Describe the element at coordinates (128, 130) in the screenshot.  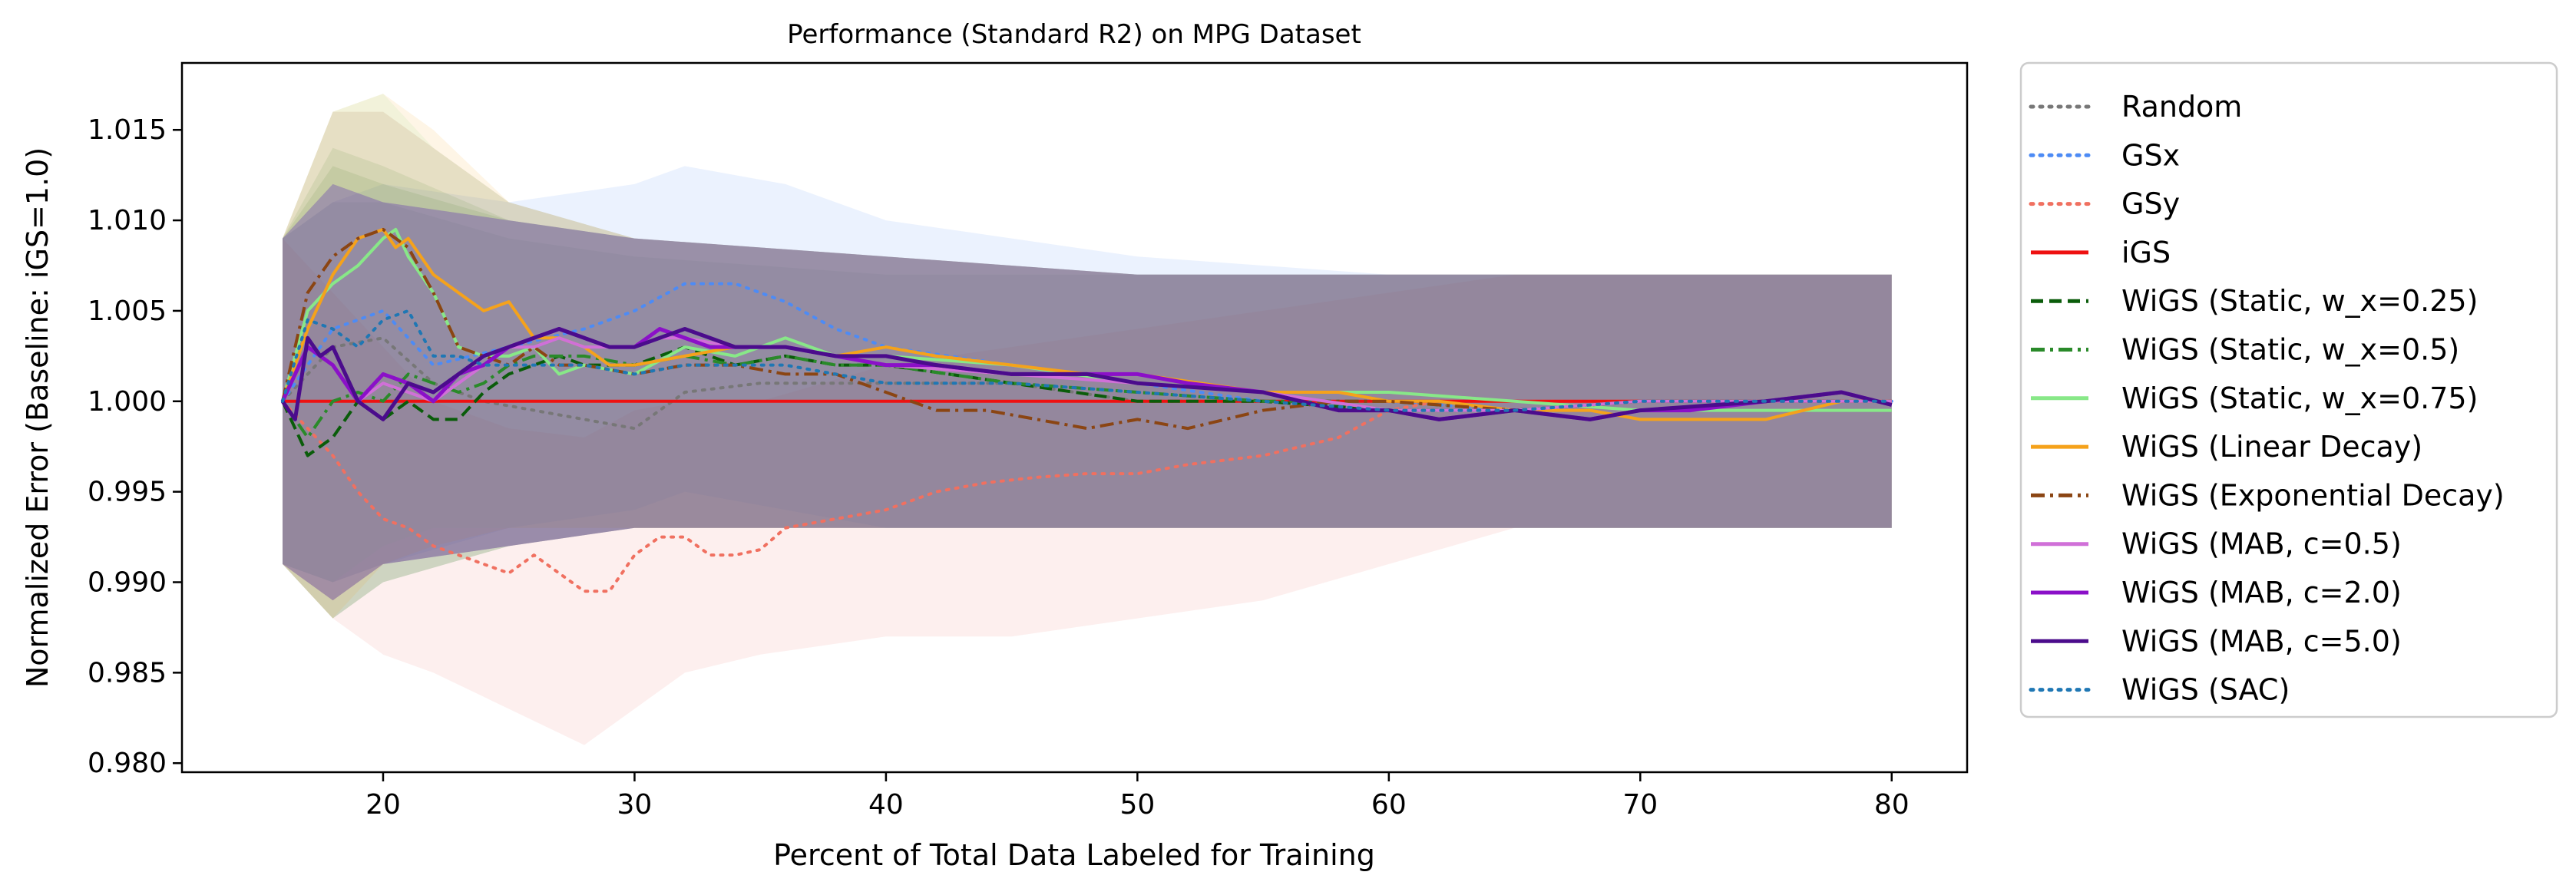
I see `y-tick-label: 1.015` at that location.